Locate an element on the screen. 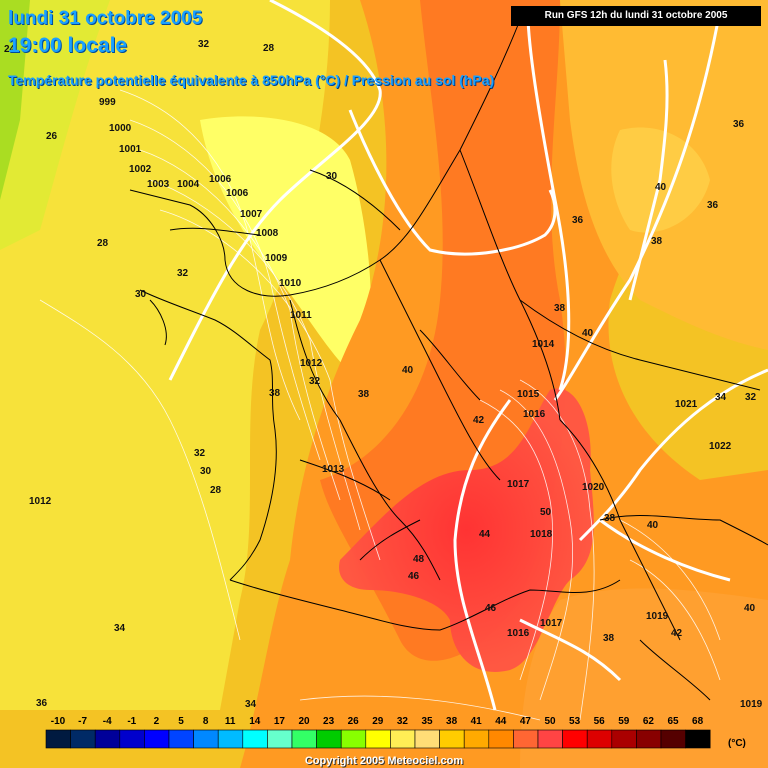 Image resolution: width=768 pixels, height=768 pixels. pressure-label: 1002 is located at coordinates (140, 169).